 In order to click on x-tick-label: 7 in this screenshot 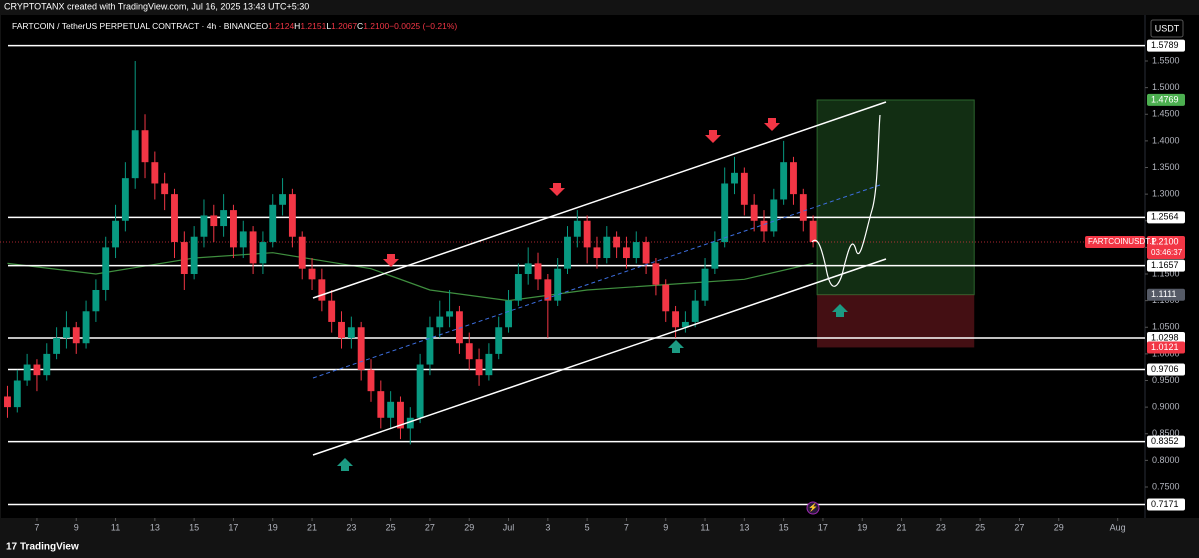, I will do `click(626, 527)`.